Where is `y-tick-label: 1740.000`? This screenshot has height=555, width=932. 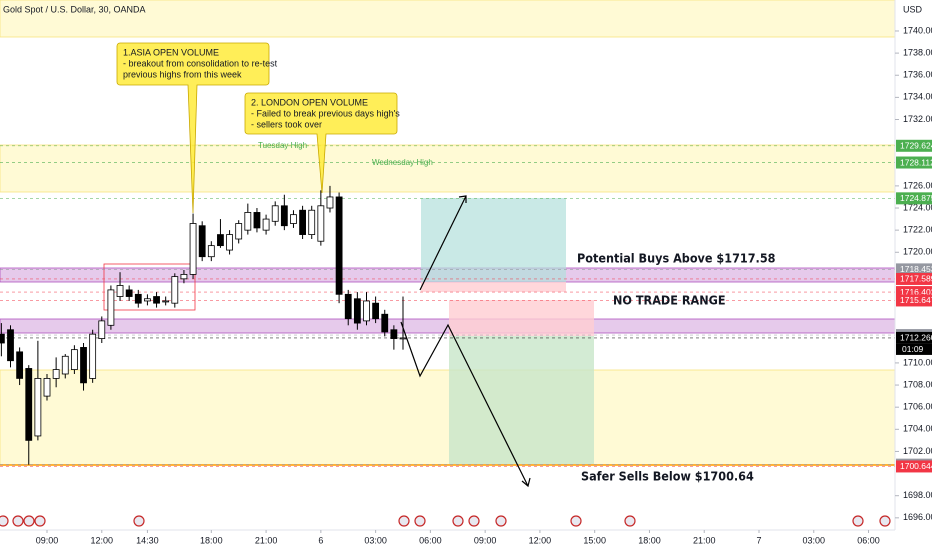
y-tick-label: 1740.000 is located at coordinates (917, 30).